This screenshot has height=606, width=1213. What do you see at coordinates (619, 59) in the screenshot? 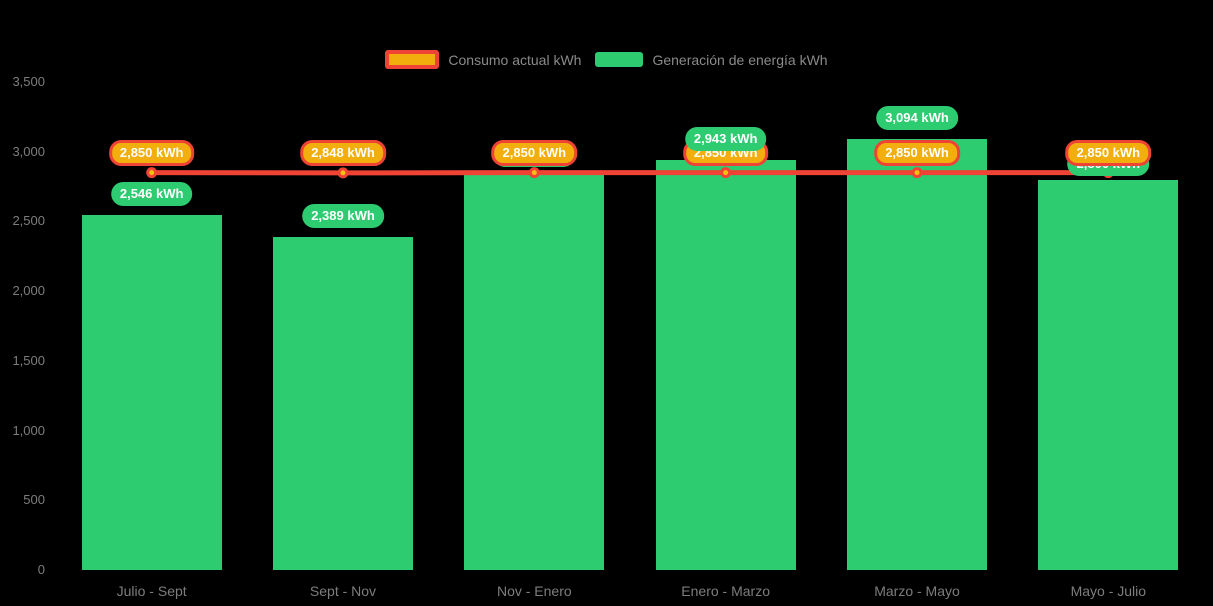
I see `generacion-legend-swatch` at bounding box center [619, 59].